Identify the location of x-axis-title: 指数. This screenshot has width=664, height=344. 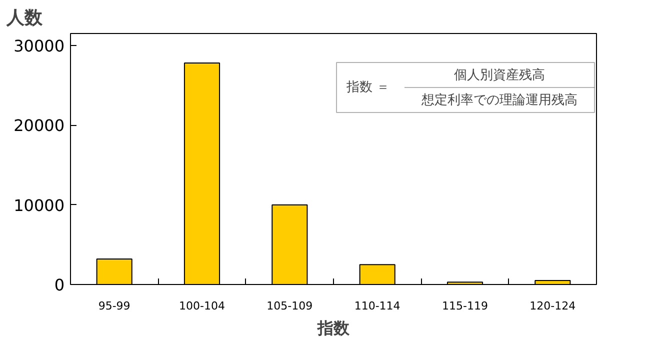
(333, 329).